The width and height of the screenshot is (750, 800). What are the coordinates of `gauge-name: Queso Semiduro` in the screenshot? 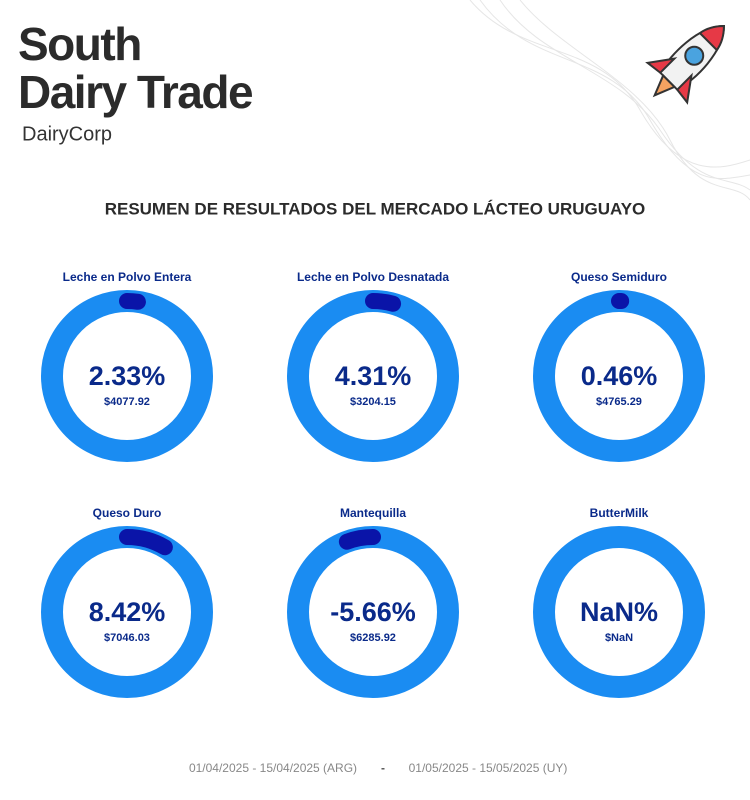 It's located at (619, 277).